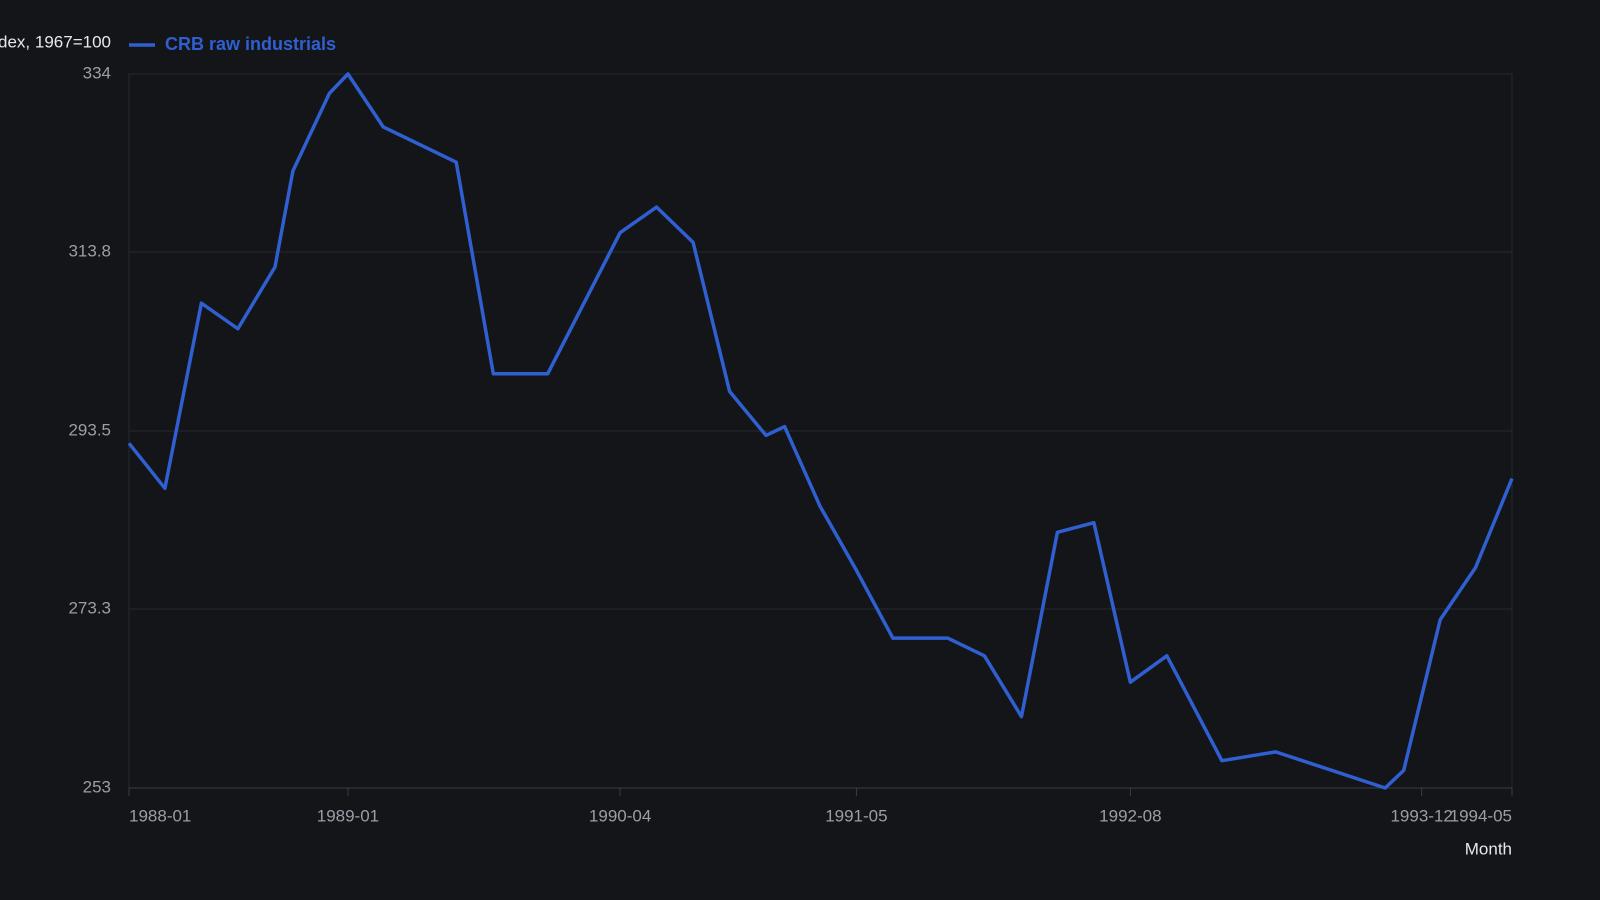 This screenshot has height=900, width=1600. I want to click on x-tick-label: 1993-12, so click(1421, 815).